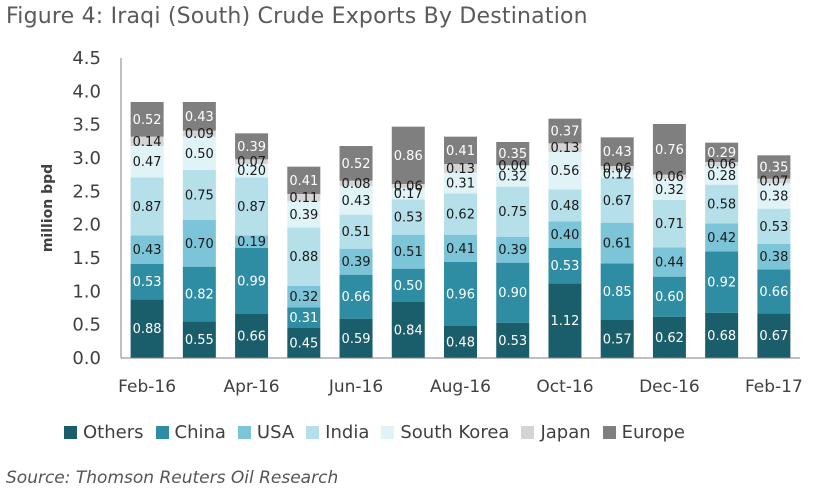  I want to click on y-tick-label: 3.5, so click(86, 125).